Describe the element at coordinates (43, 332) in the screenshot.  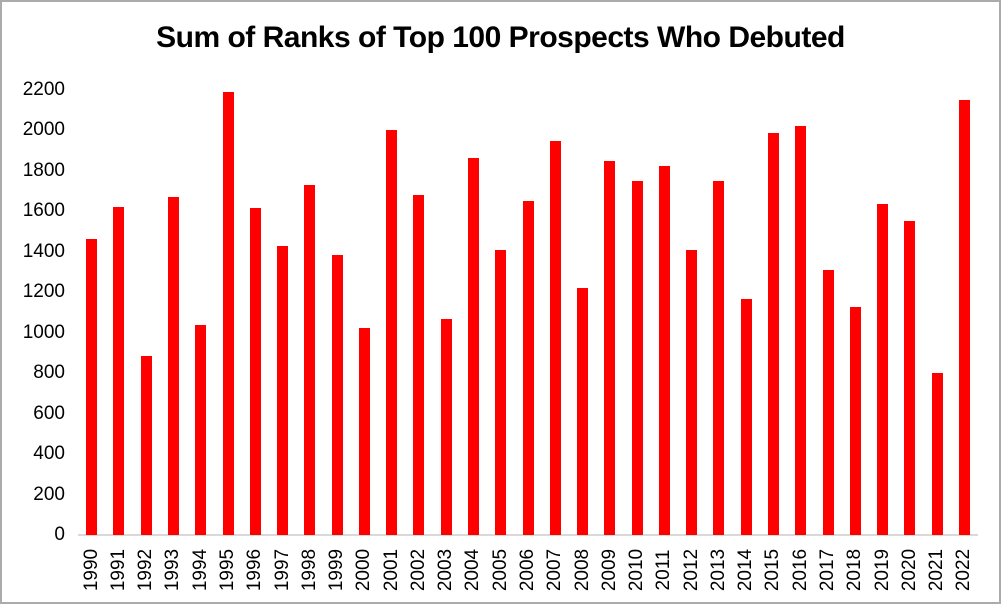
I see `y-tick-label: 1000` at that location.